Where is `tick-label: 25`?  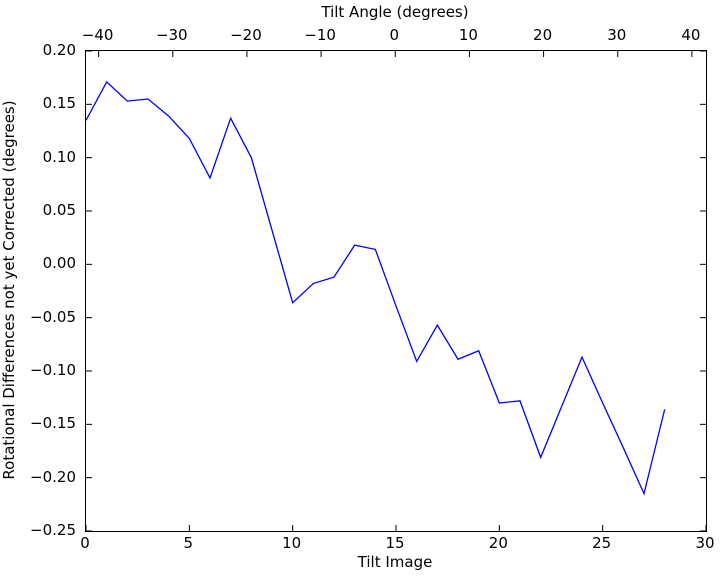
tick-label: 25 is located at coordinates (602, 543).